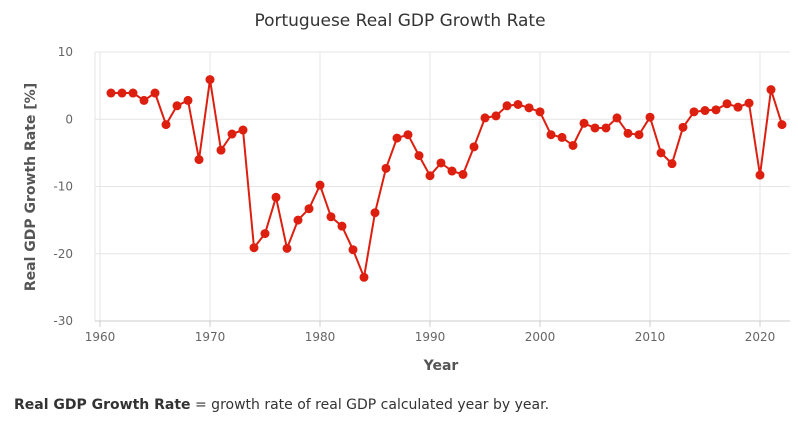 The width and height of the screenshot is (798, 444). Describe the element at coordinates (540, 337) in the screenshot. I see `x-tick-label: 2000` at that location.